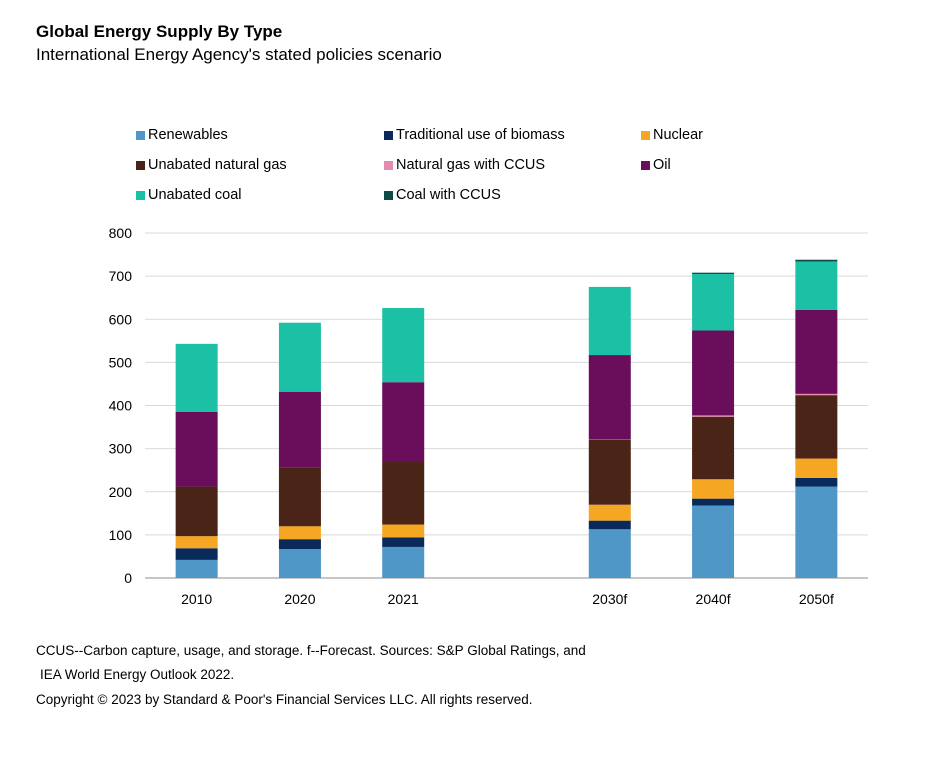  What do you see at coordinates (121, 449) in the screenshot?
I see `y-tick-label: 300` at bounding box center [121, 449].